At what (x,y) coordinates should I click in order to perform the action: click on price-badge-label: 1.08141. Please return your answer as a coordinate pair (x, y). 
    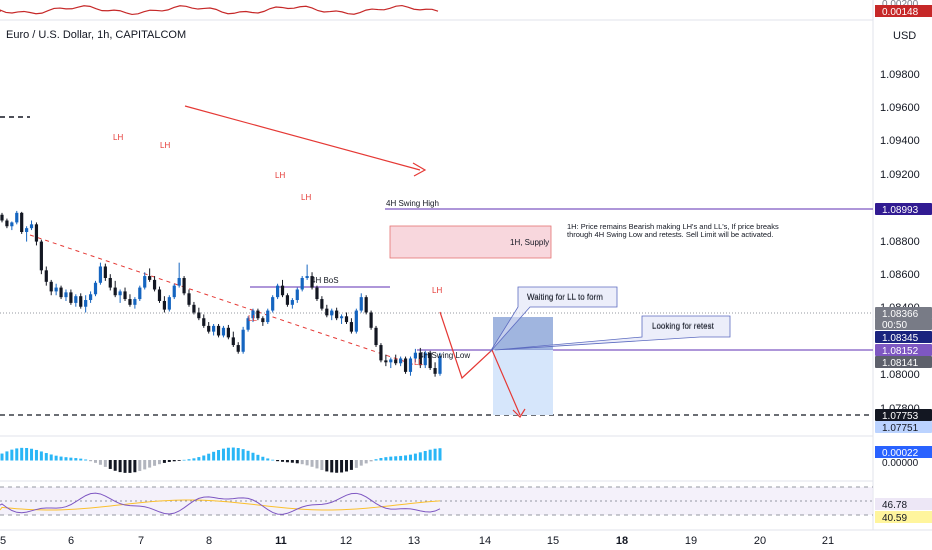
    Looking at the image, I should click on (900, 363).